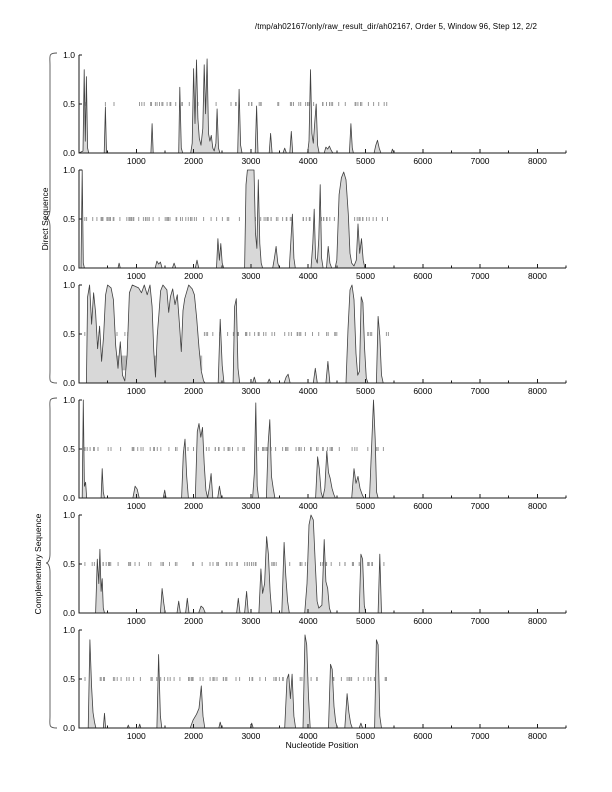 The image size is (612, 792). I want to click on group-brace-direct, so click(51, 218).